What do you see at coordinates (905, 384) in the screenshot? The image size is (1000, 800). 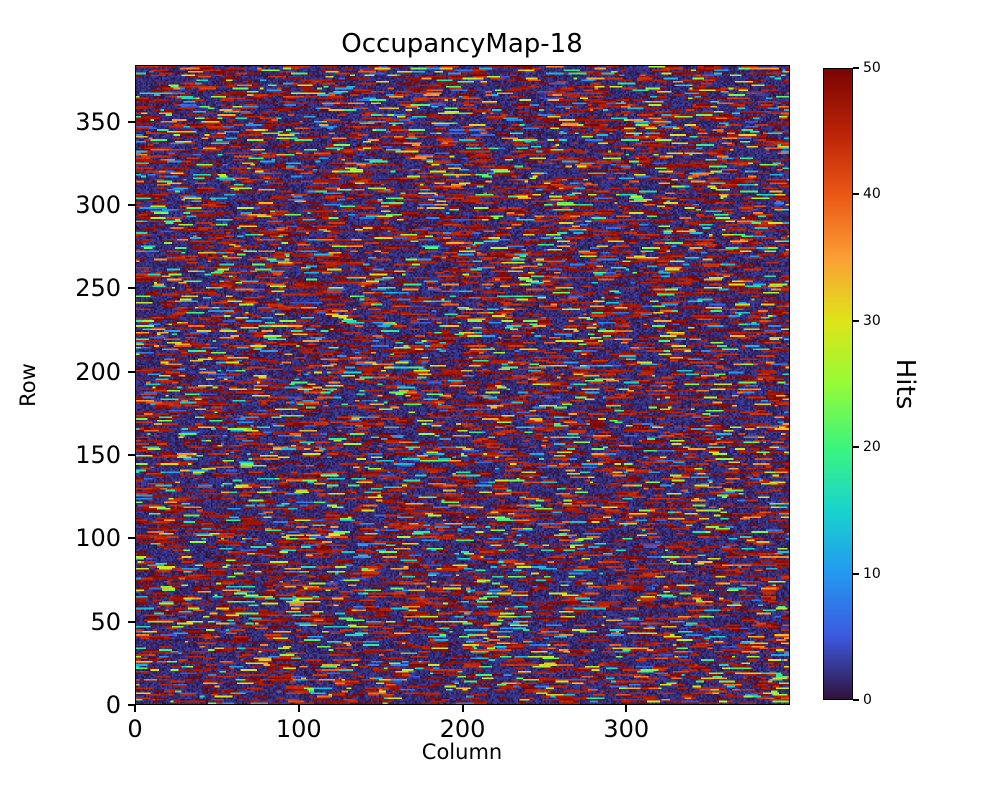 I see `colorbar-label: Hits` at bounding box center [905, 384].